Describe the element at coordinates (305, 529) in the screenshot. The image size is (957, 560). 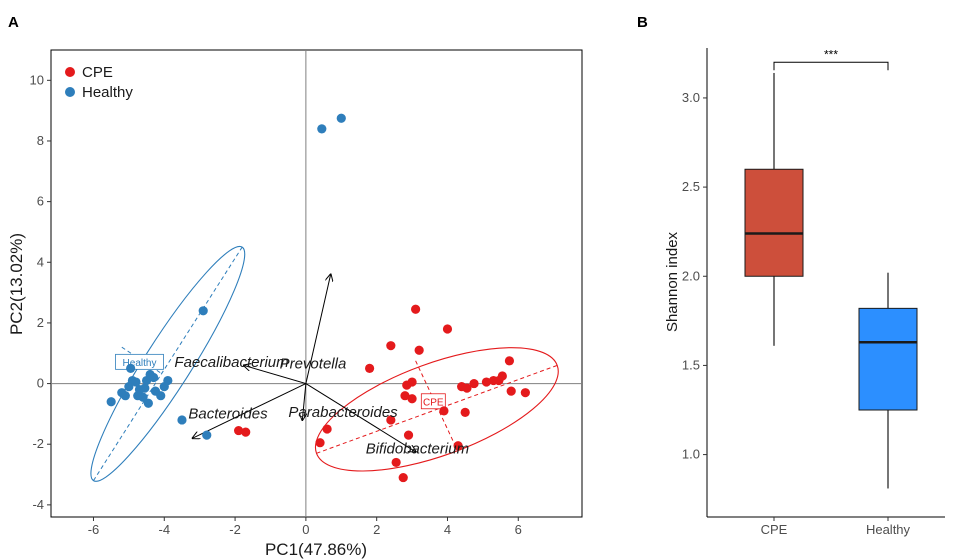
I see `pca-x-tick-label: 0` at that location.